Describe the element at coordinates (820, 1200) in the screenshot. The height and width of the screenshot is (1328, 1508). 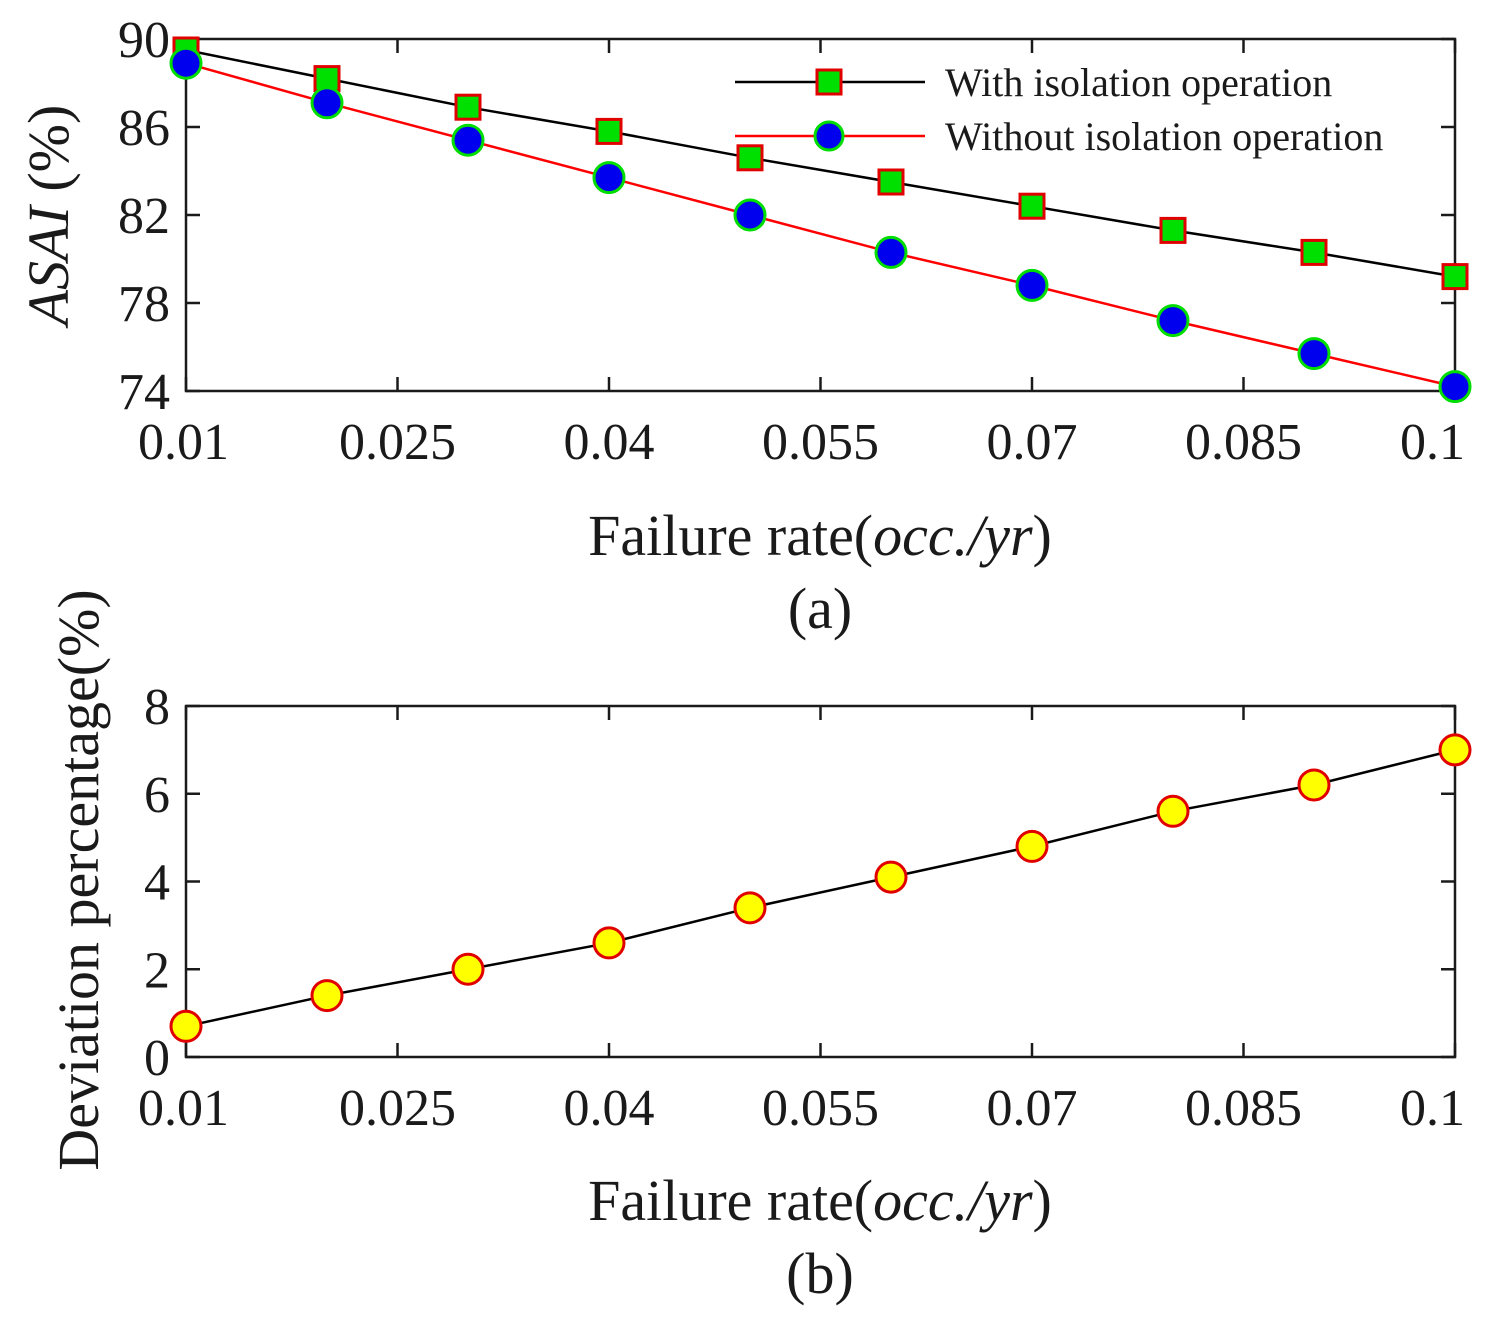
I see `panel-b-x-axis-title: Failure rate(occ./yr)` at that location.